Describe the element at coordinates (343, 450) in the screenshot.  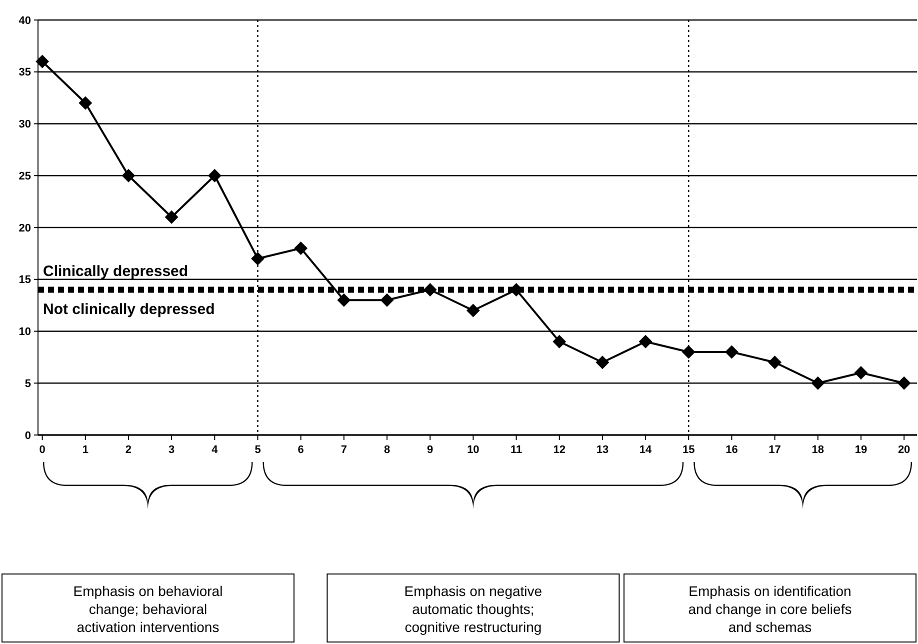
I see `x-tick-label: 7` at that location.